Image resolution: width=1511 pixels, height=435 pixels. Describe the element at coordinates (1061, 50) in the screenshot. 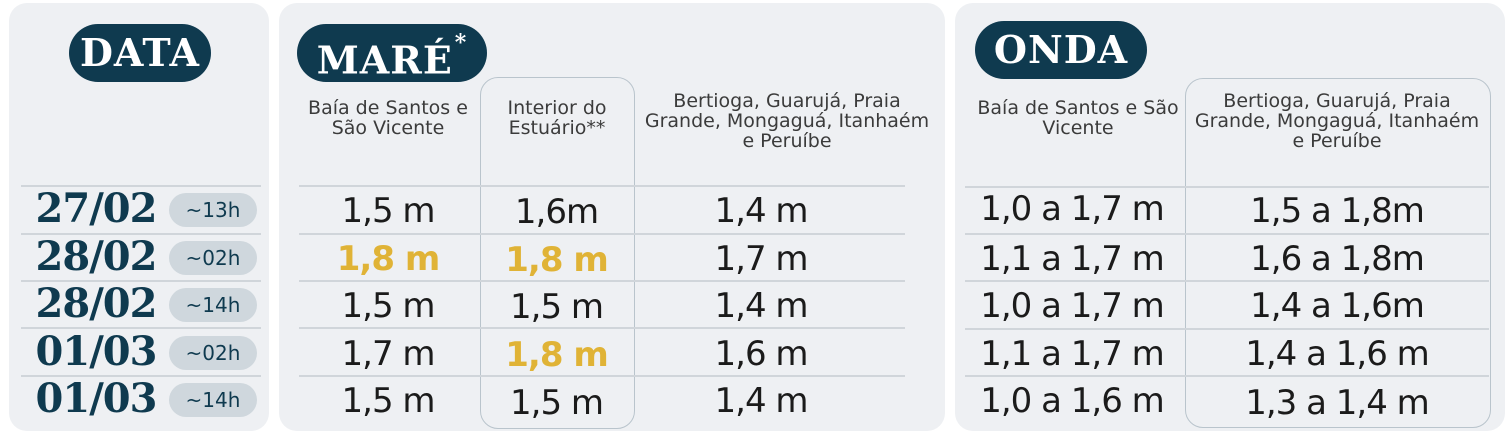

I see `onda-title: ONDA` at that location.